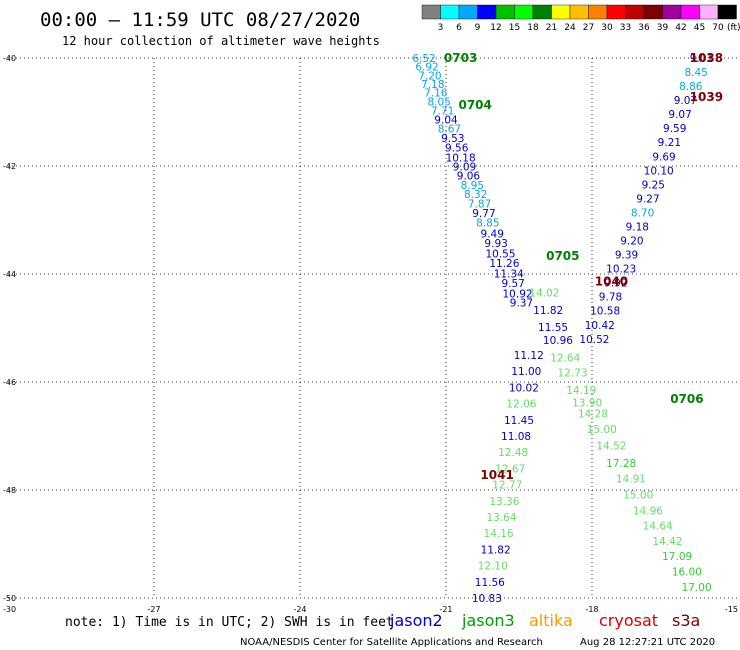  Describe the element at coordinates (299, 609) in the screenshot. I see `x-tick-label: -24` at that location.